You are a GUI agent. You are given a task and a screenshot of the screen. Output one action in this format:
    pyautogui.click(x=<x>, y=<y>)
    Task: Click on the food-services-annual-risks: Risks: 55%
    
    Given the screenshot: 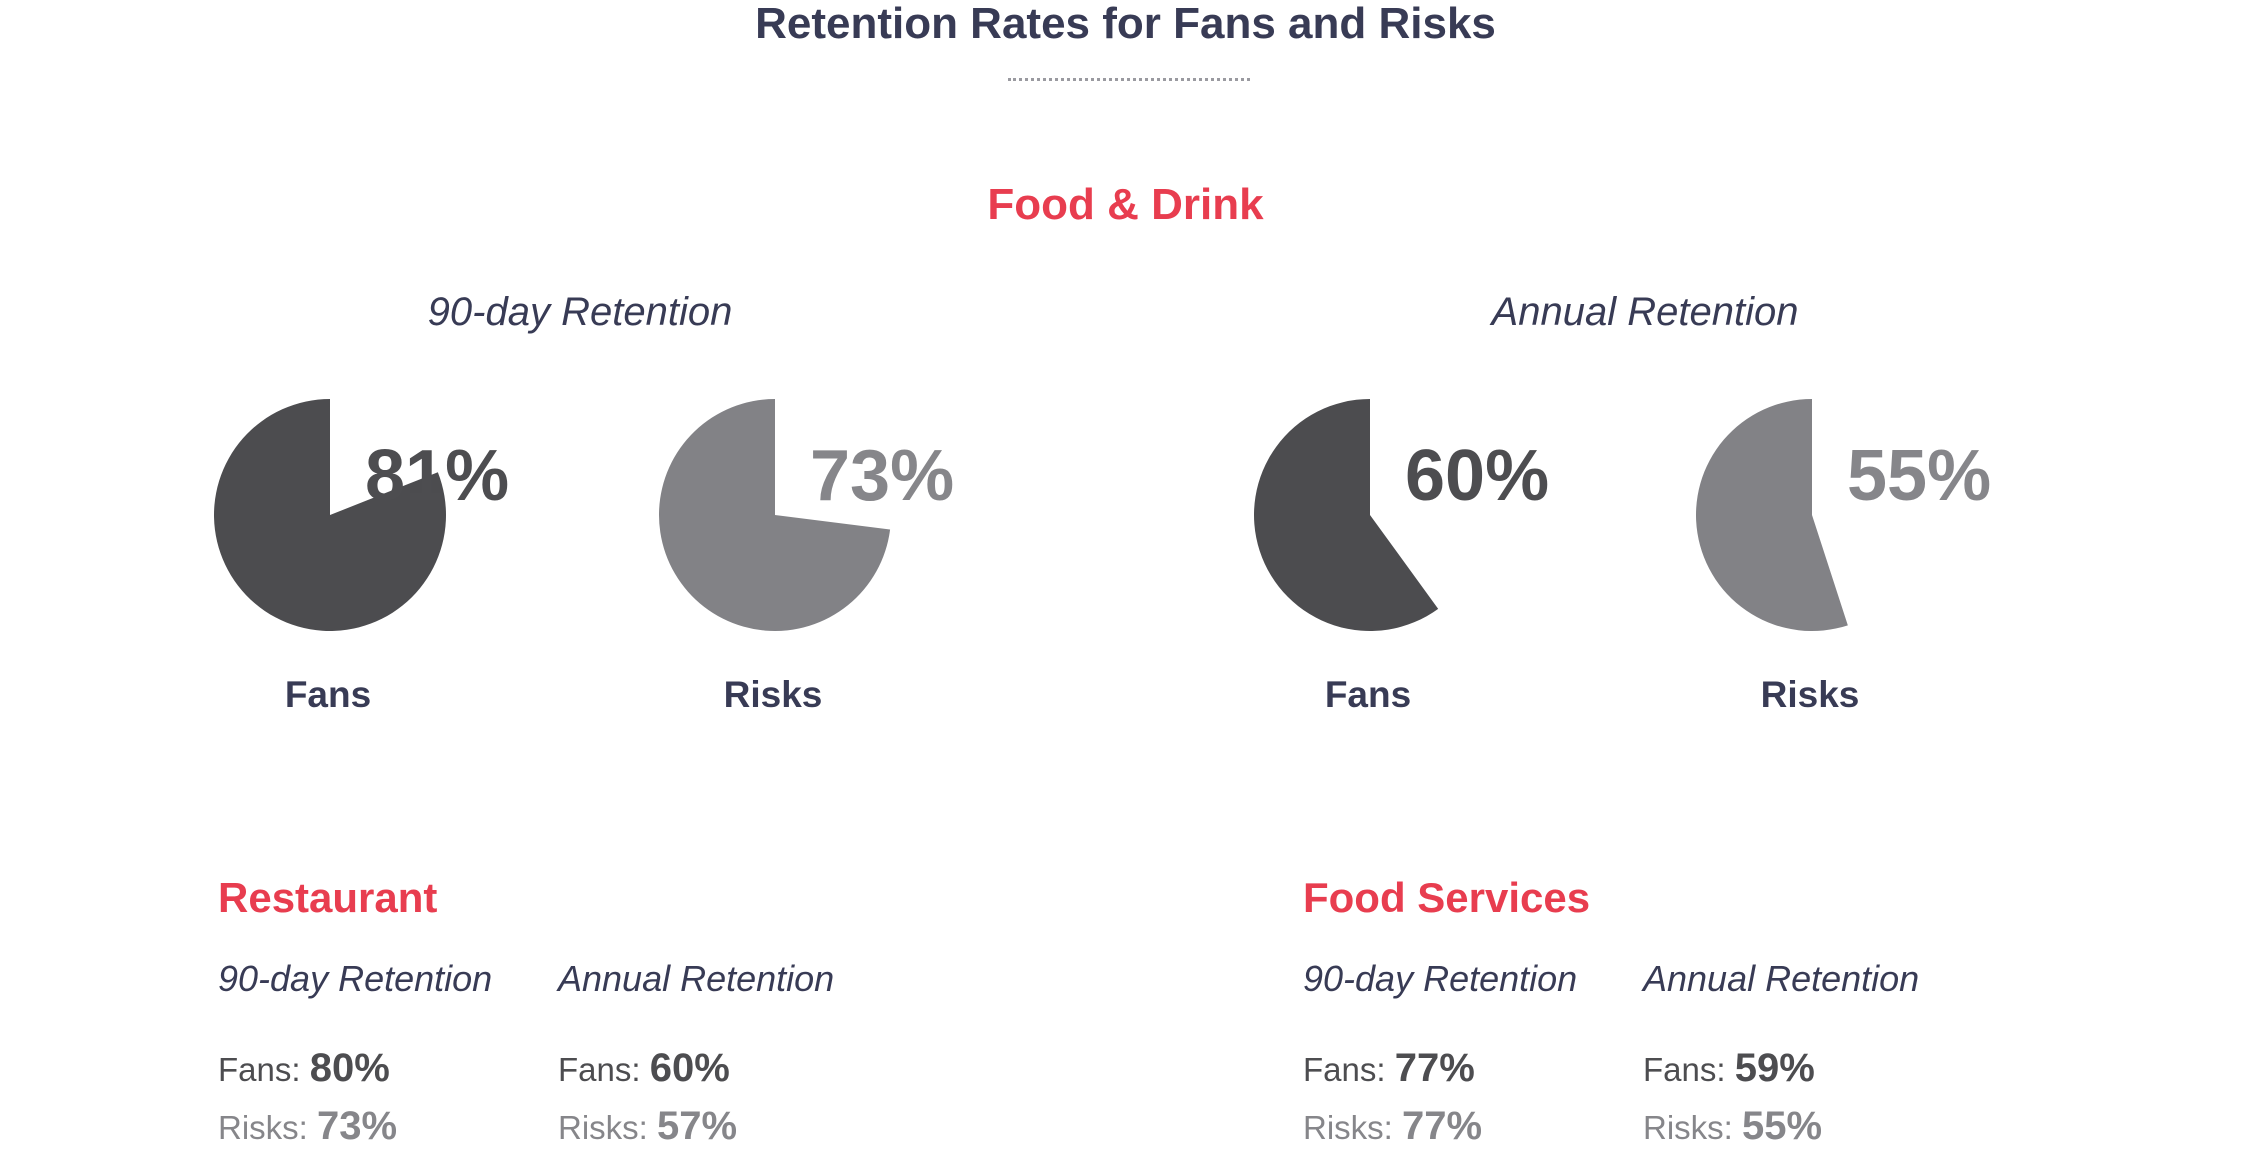 What is the action you would take?
    pyautogui.click(x=1732, y=1126)
    